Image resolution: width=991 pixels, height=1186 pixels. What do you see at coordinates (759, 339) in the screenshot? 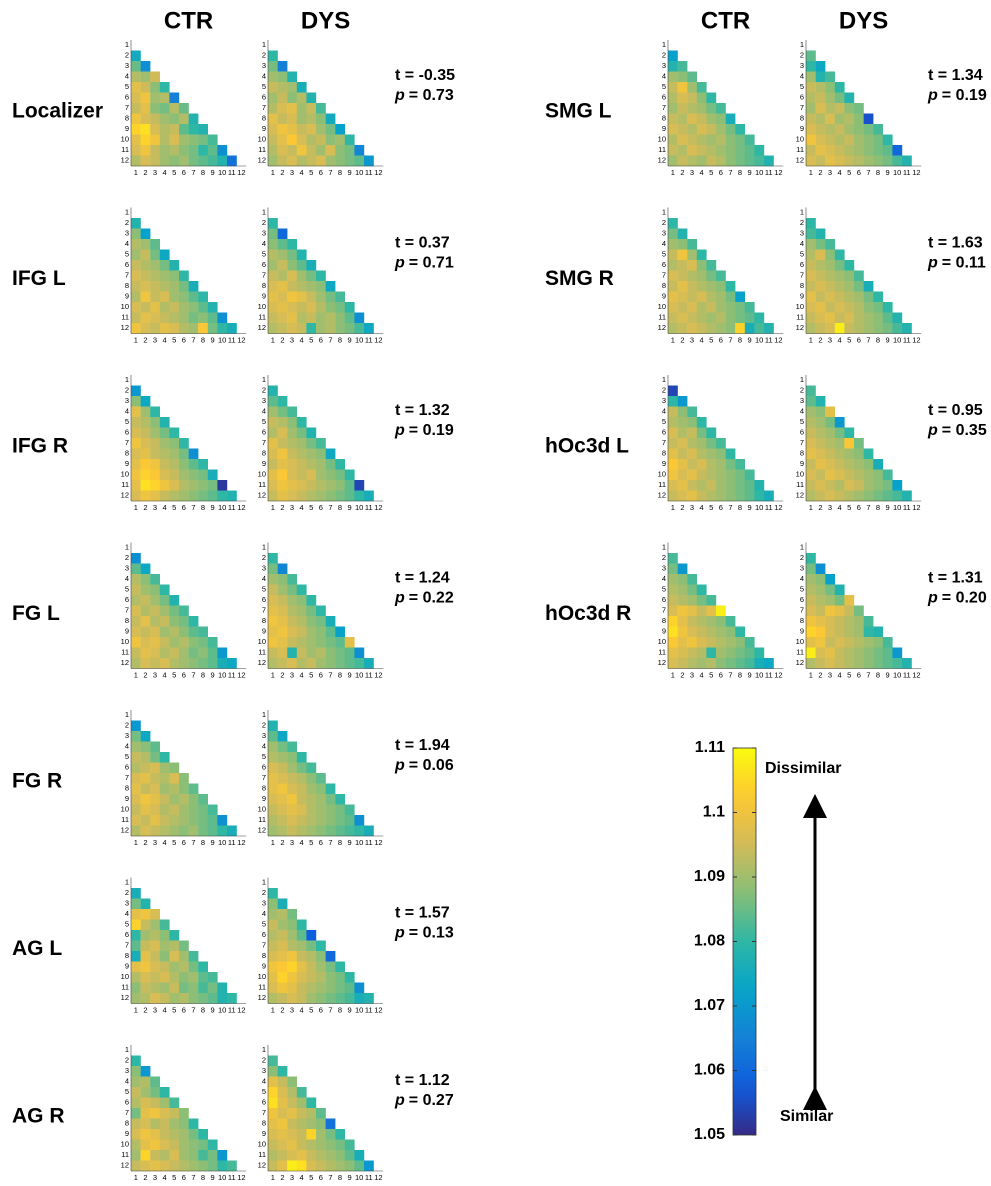
I see `col-tick-label: 10` at bounding box center [759, 339].